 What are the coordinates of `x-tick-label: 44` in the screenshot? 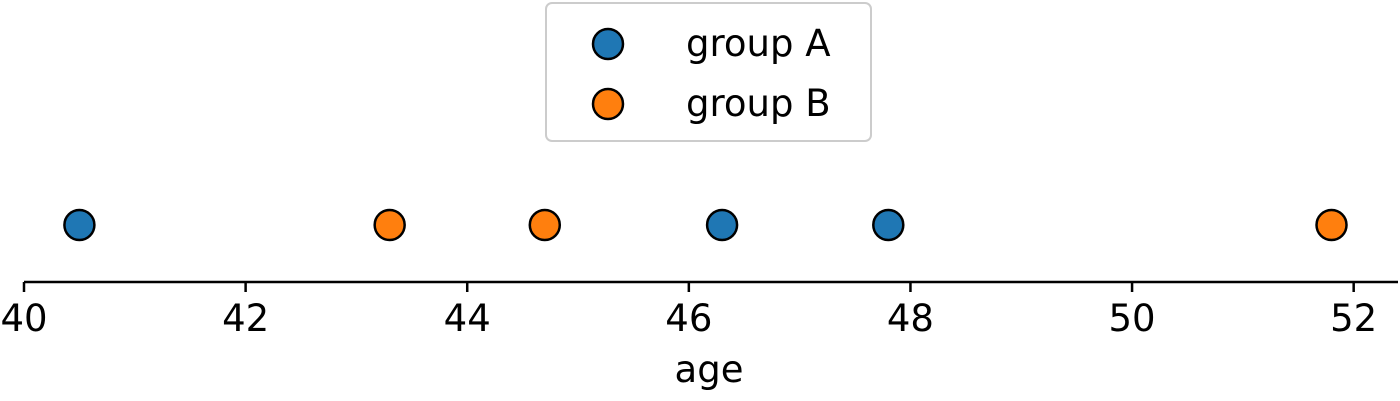 It's located at (467, 318).